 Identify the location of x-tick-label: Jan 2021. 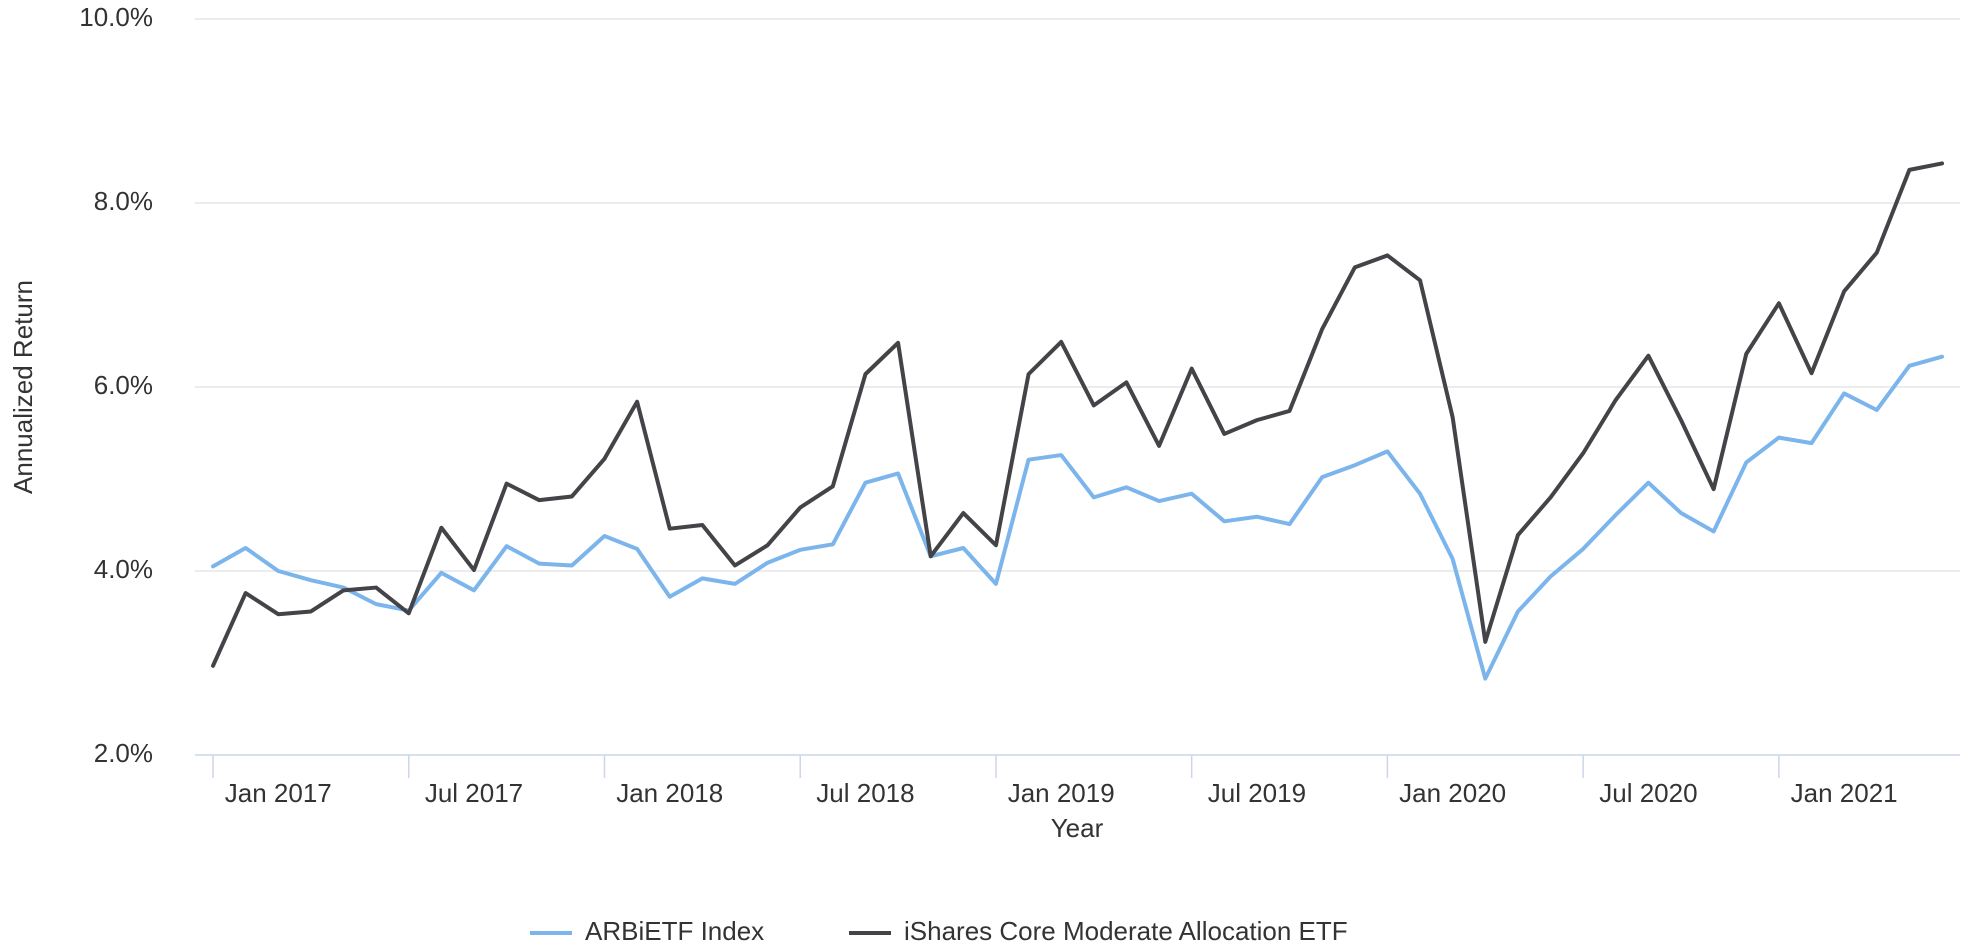
(1844, 793).